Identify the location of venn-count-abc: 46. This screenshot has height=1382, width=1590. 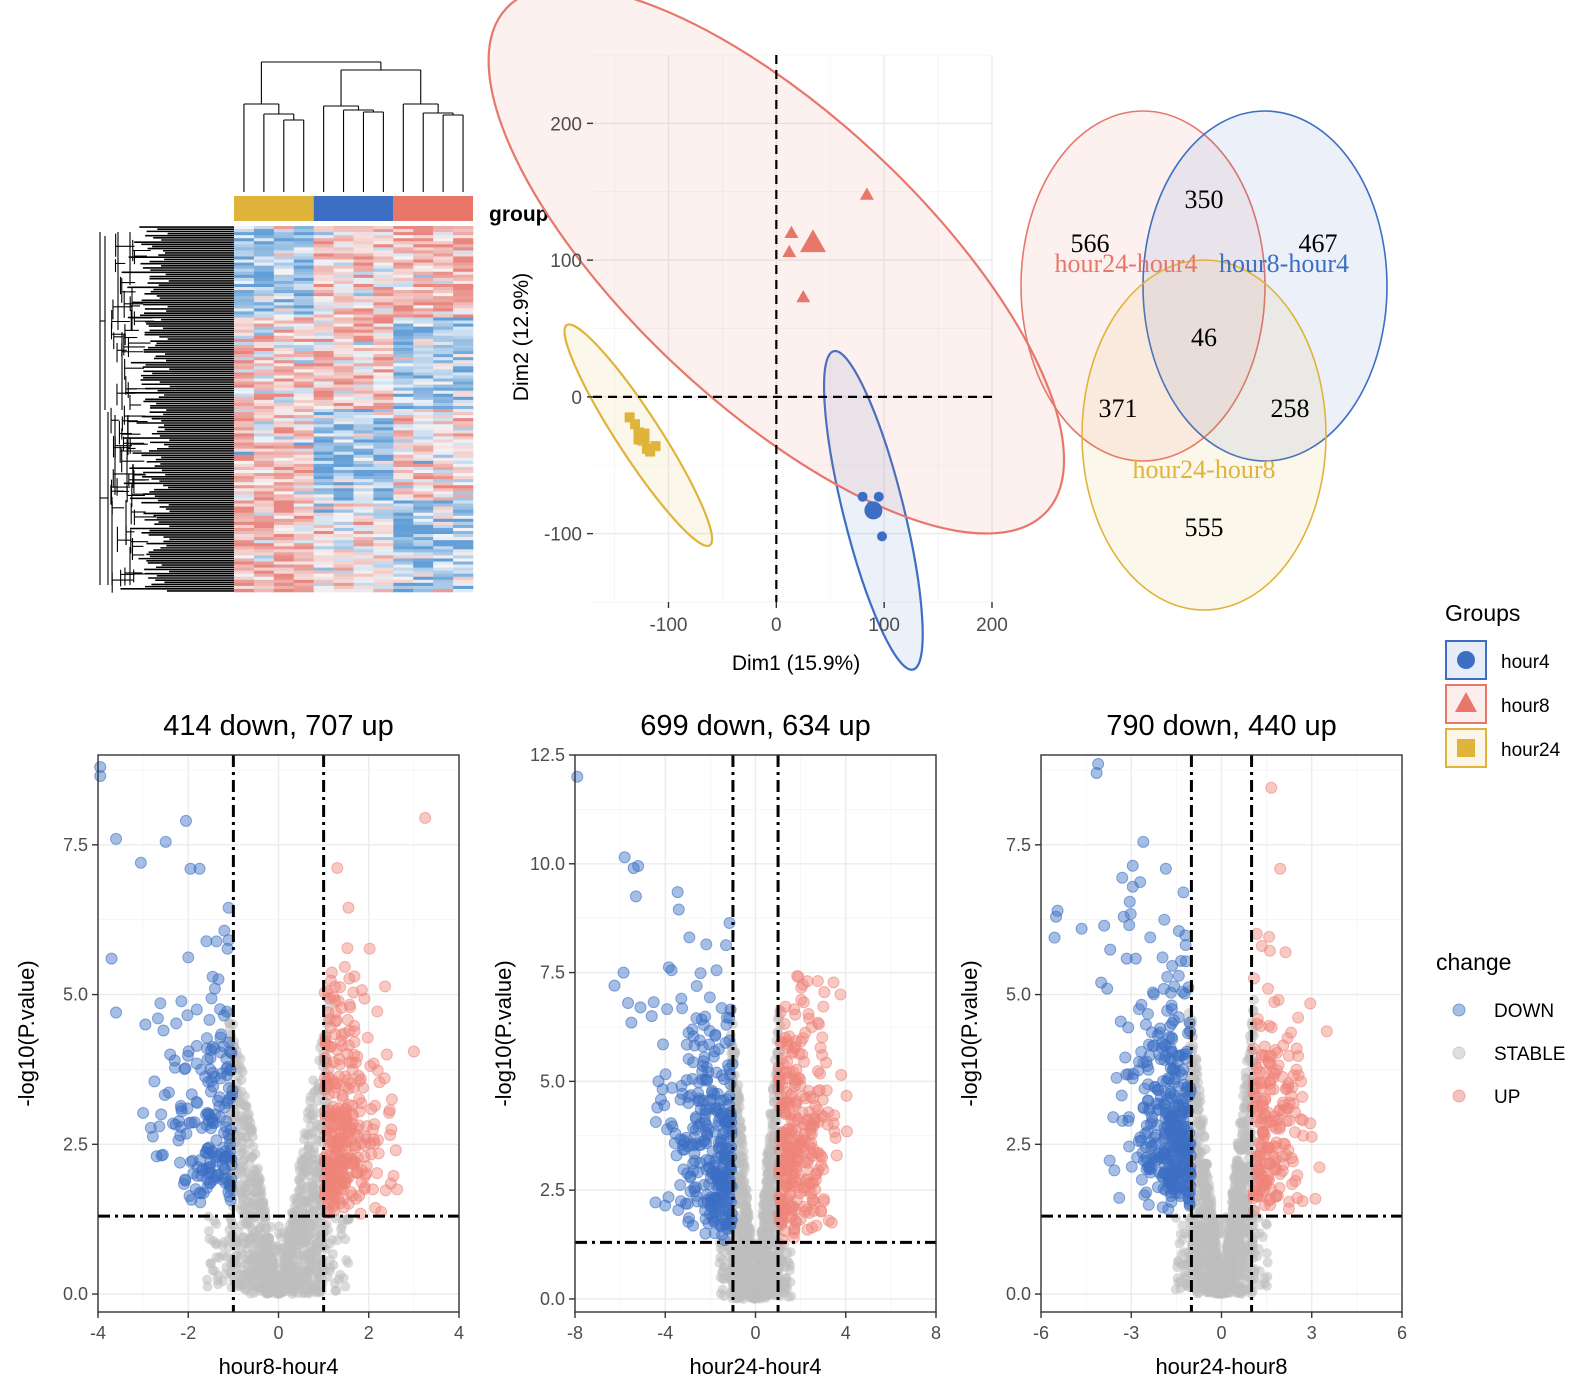
(1204, 337).